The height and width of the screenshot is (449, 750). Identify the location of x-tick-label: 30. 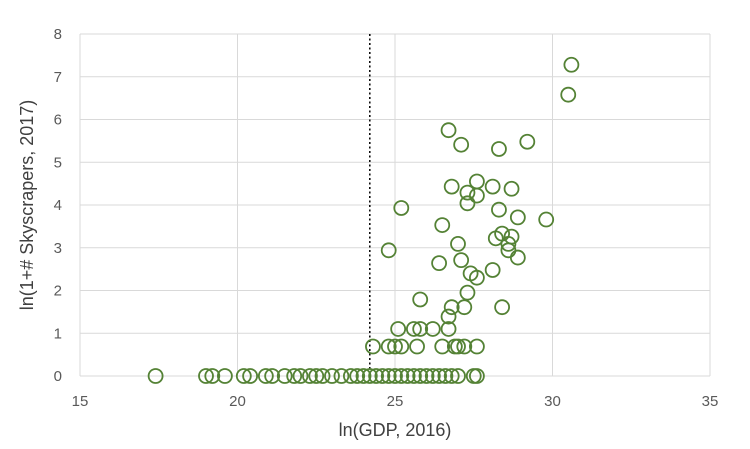
(552, 401).